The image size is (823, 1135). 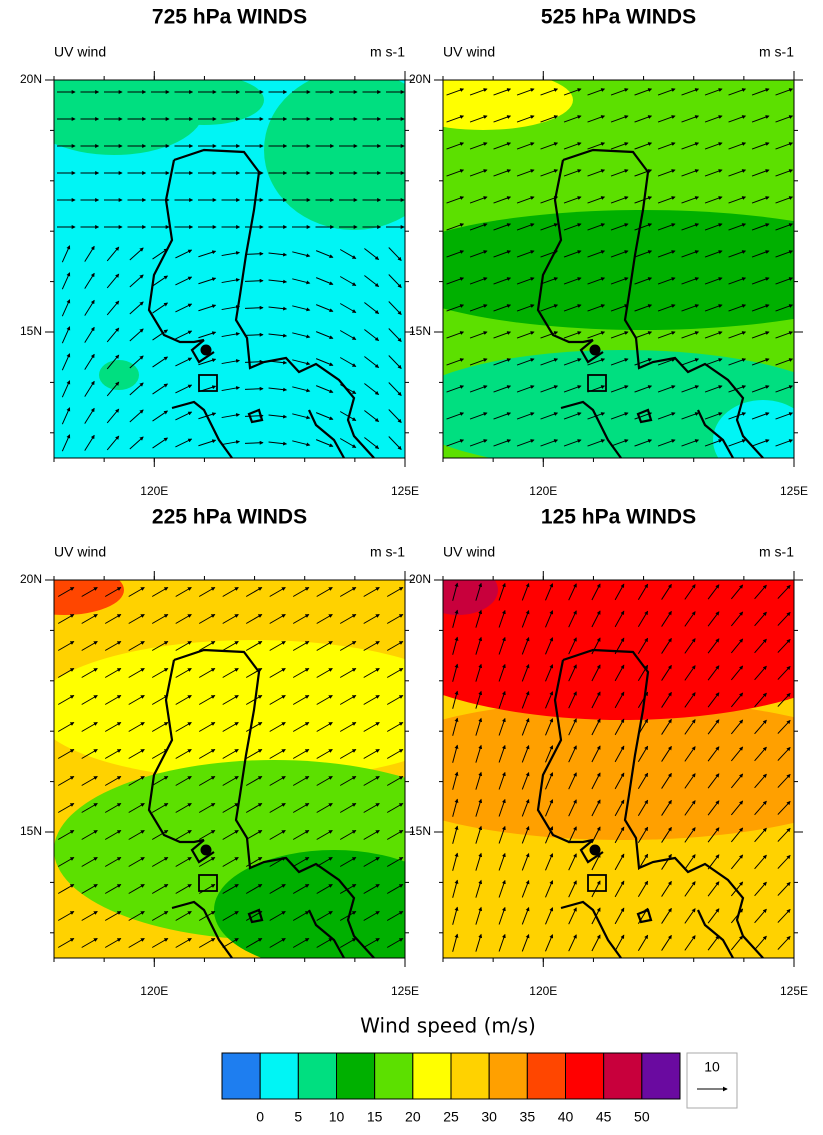 I want to click on colorbar-label: 50, so click(x=642, y=1117).